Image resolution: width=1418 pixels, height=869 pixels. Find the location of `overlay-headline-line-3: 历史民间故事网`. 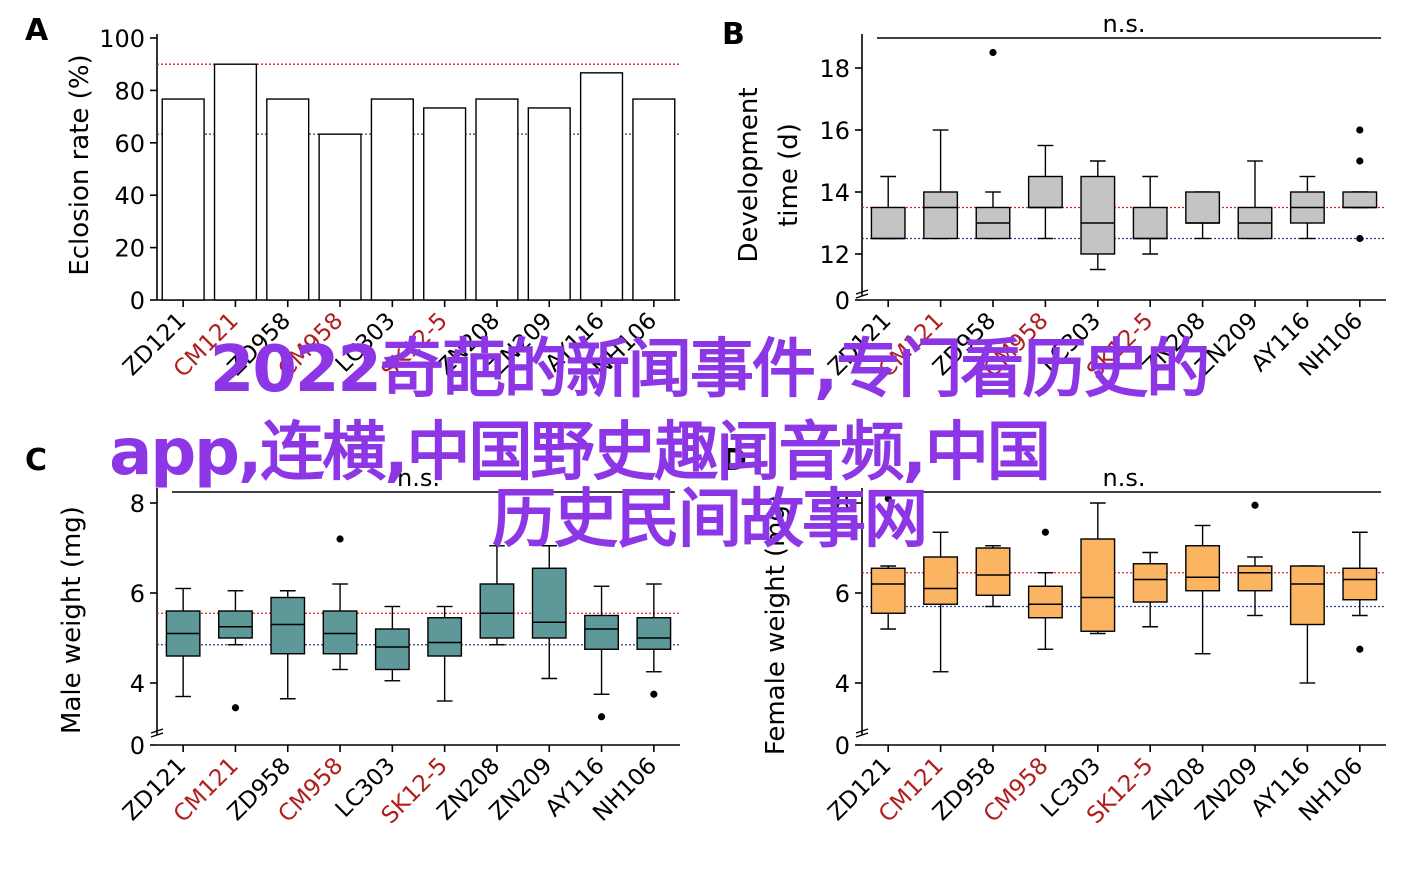

overlay-headline-line-3: 历史民间故事网 is located at coordinates (710, 520).